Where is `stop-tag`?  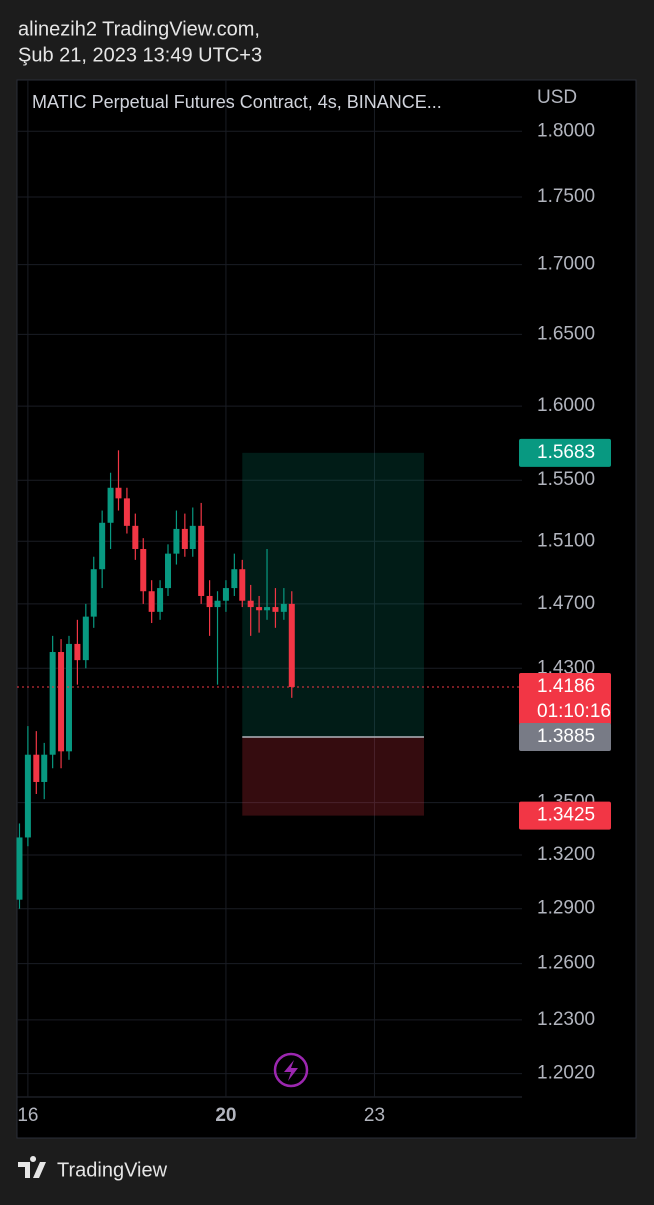
stop-tag is located at coordinates (565, 815).